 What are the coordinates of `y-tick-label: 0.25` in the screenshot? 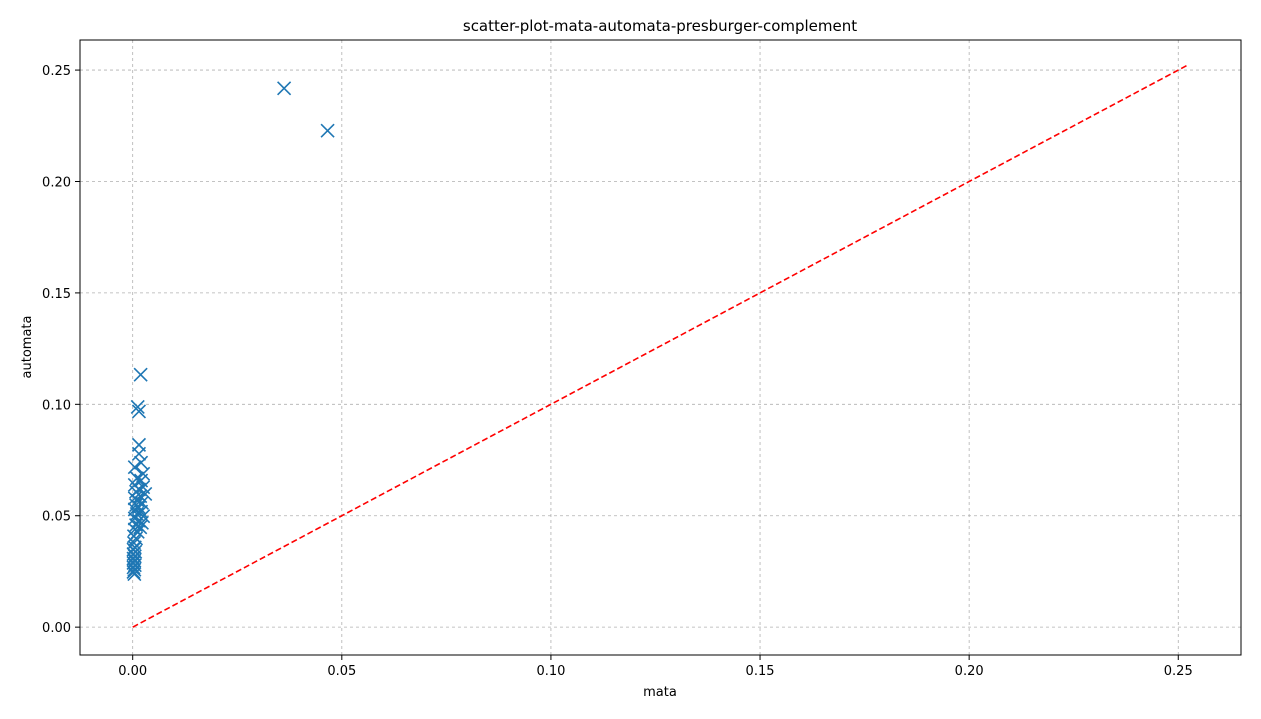 It's located at (56, 71).